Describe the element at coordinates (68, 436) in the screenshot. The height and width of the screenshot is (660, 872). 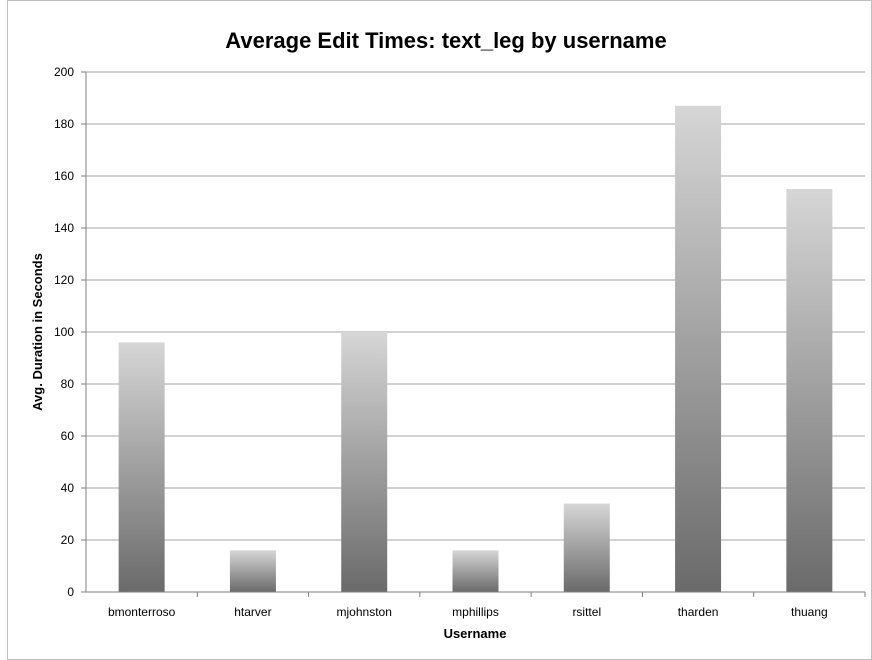
I see `y-tick-label: 60` at that location.